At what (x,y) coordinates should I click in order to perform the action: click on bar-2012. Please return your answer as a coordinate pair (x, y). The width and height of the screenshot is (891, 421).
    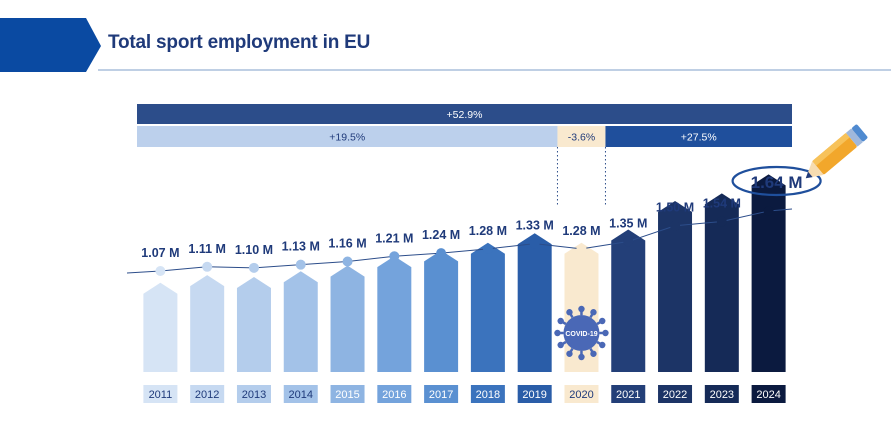
    Looking at the image, I should click on (207, 323).